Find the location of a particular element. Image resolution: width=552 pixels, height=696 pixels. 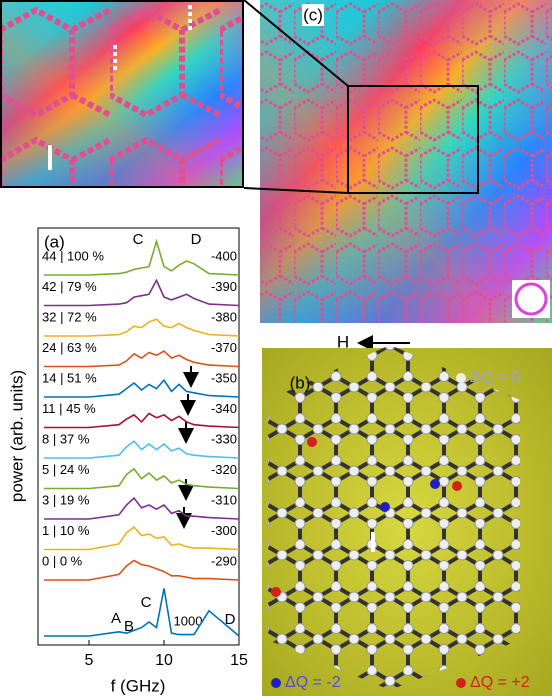

color-wheel is located at coordinates (531, 299).